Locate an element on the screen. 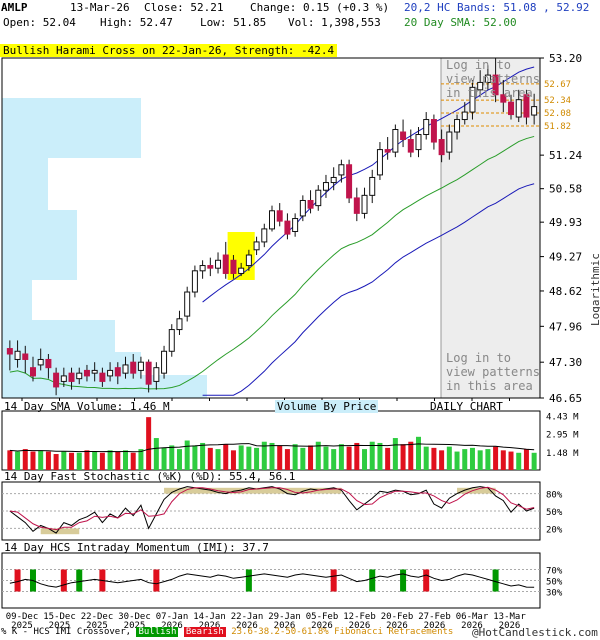  login-overlay-top: Log in to view patterns in this area is located at coordinates (493, 79).